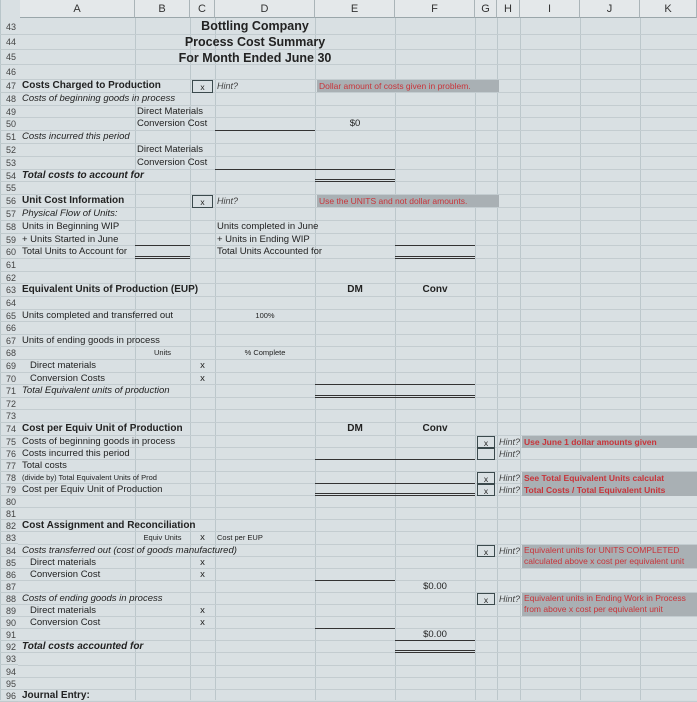  I want to click on cell-c85: x, so click(202, 562).